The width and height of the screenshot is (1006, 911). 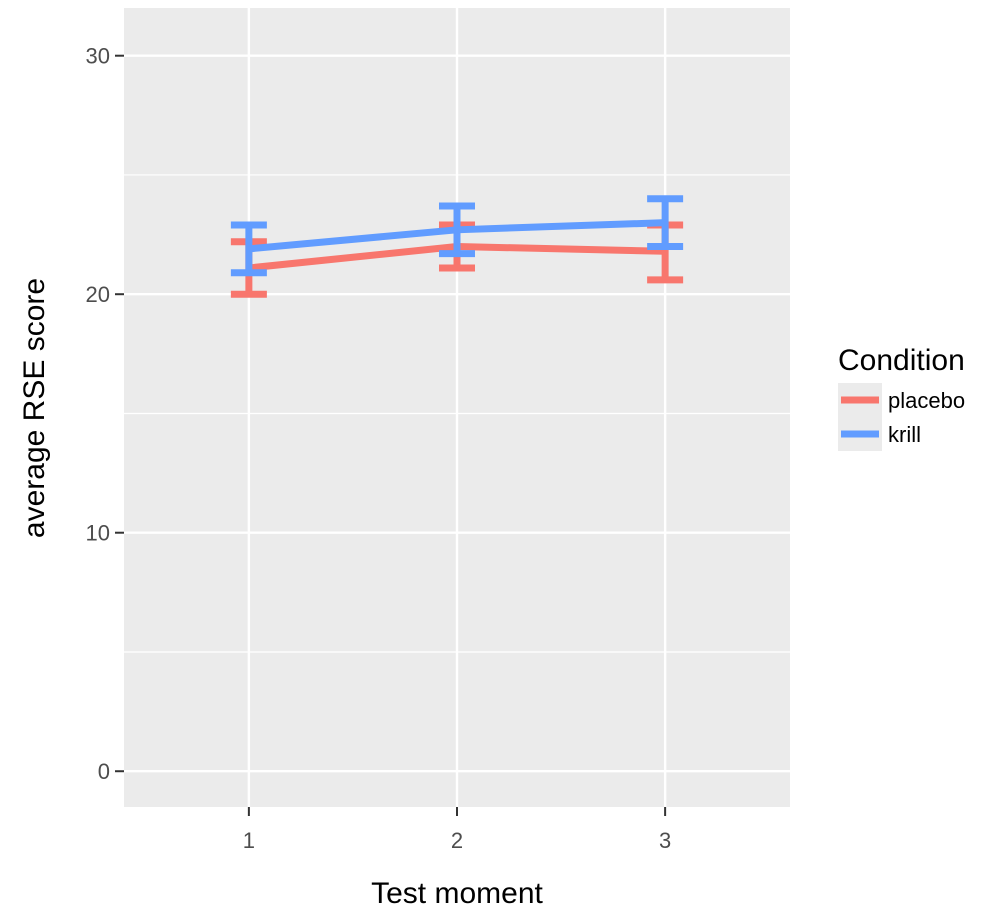 What do you see at coordinates (34, 408) in the screenshot?
I see `y-axis-title: average RSE score` at bounding box center [34, 408].